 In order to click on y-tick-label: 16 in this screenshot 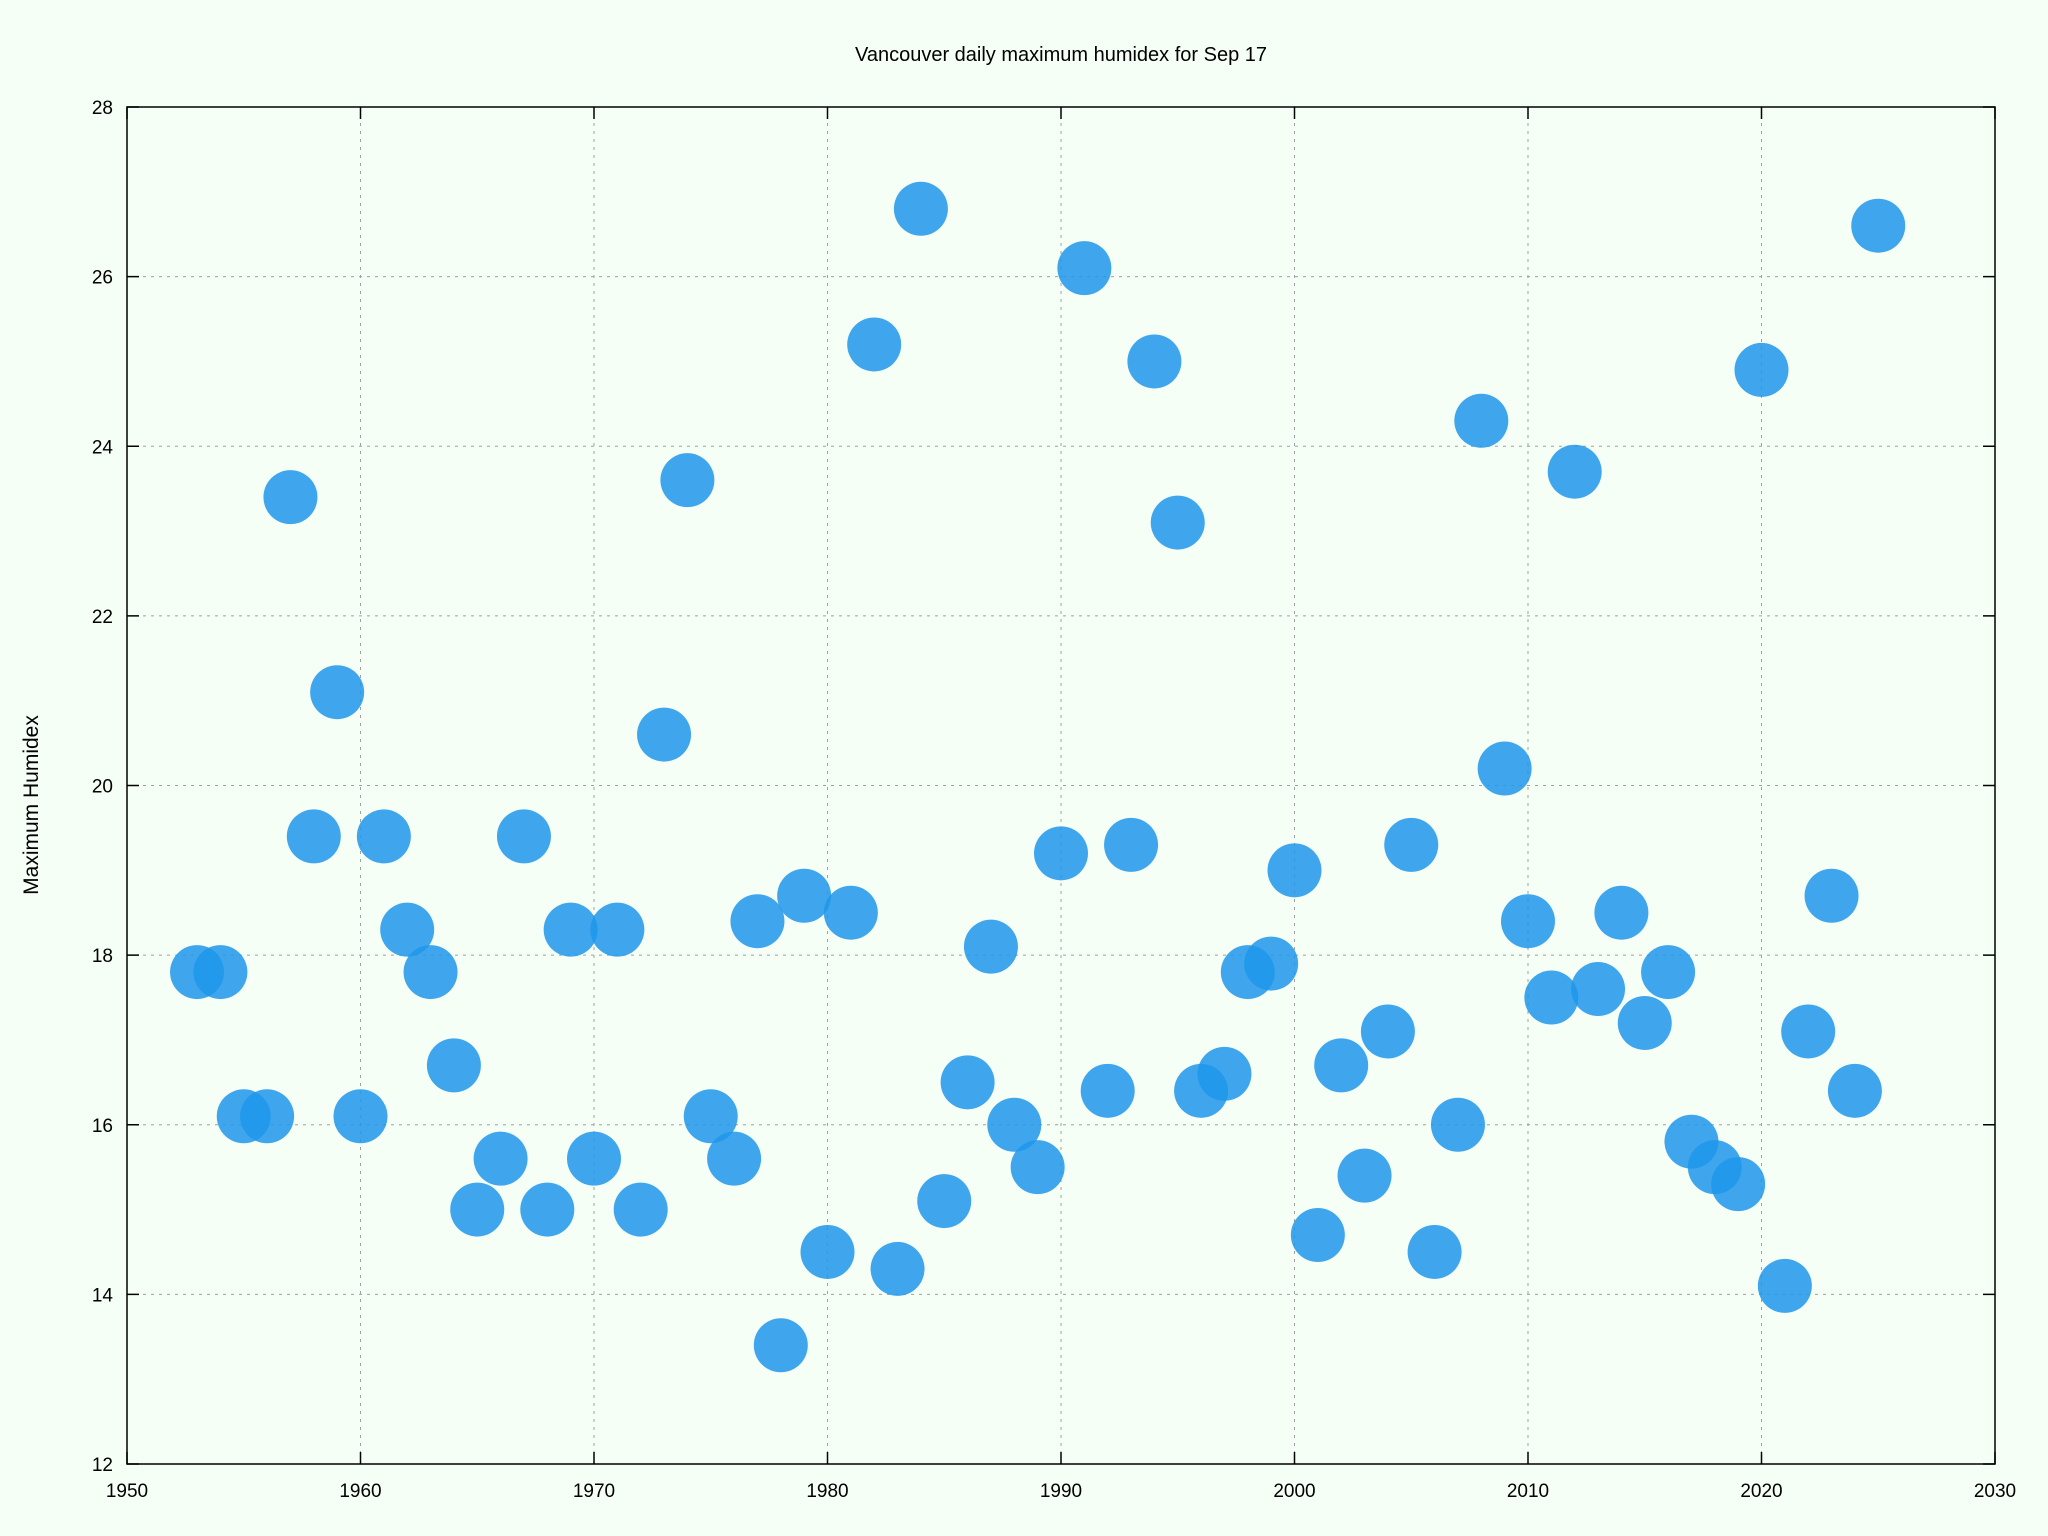, I will do `click(102, 1126)`.